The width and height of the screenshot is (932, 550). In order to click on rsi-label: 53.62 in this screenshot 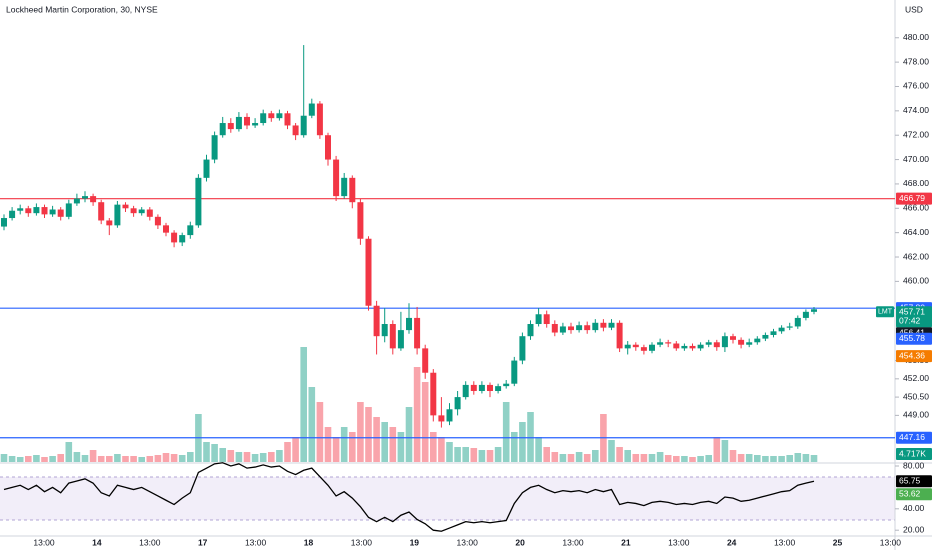, I will do `click(910, 493)`.